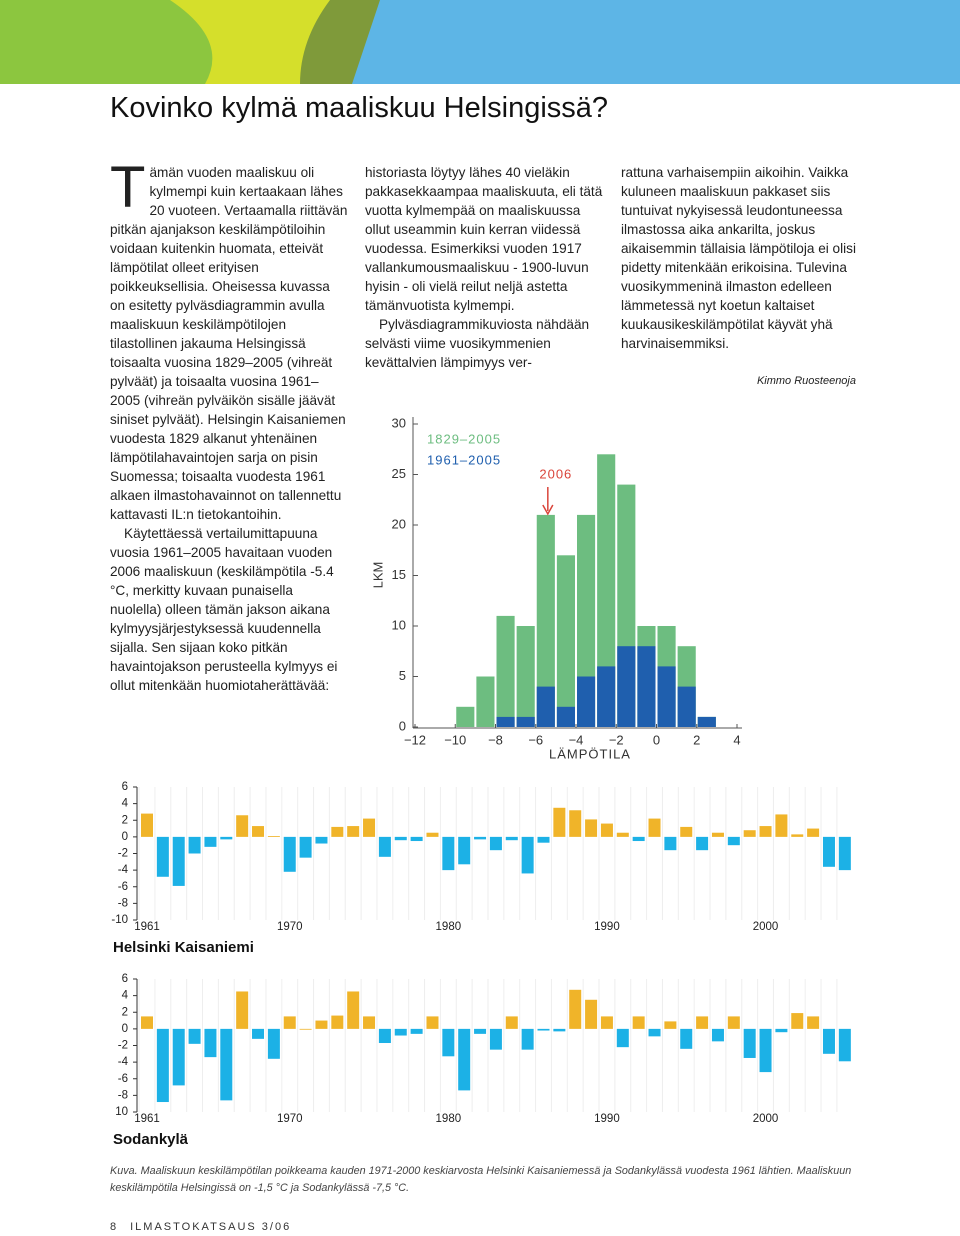 The height and width of the screenshot is (1236, 960). I want to click on y-tick-label: 15, so click(399, 574).